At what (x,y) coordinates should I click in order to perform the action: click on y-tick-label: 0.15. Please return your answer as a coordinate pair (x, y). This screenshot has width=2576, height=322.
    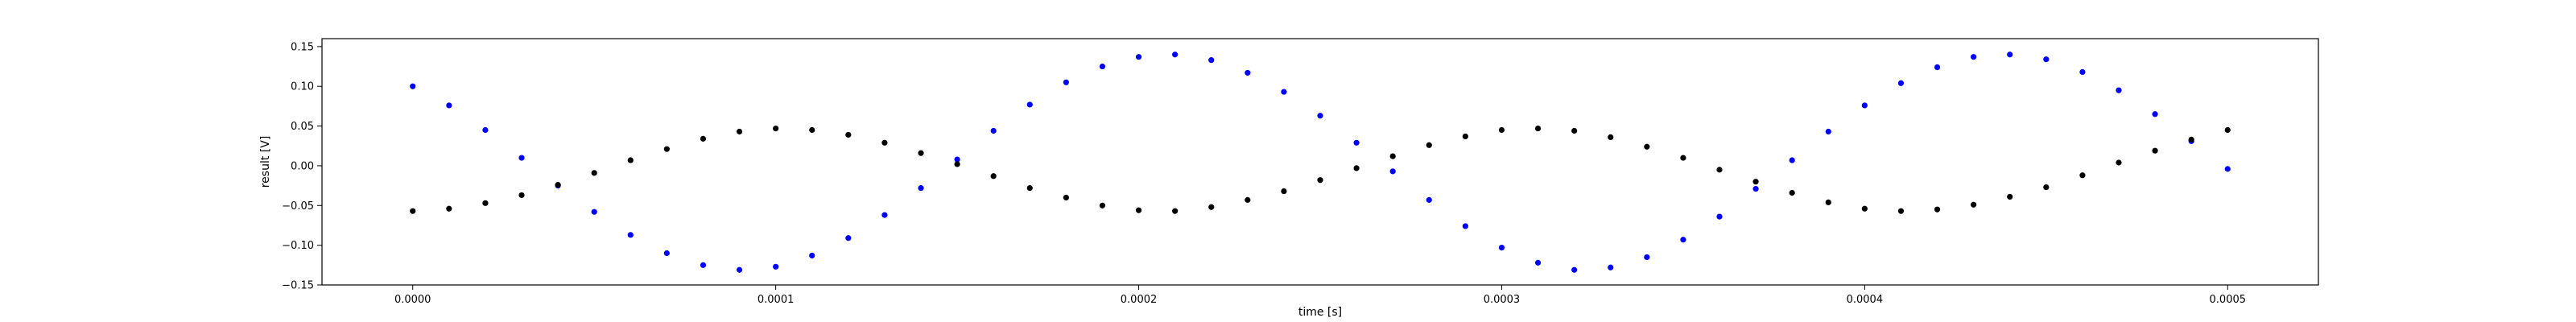
    Looking at the image, I should click on (302, 47).